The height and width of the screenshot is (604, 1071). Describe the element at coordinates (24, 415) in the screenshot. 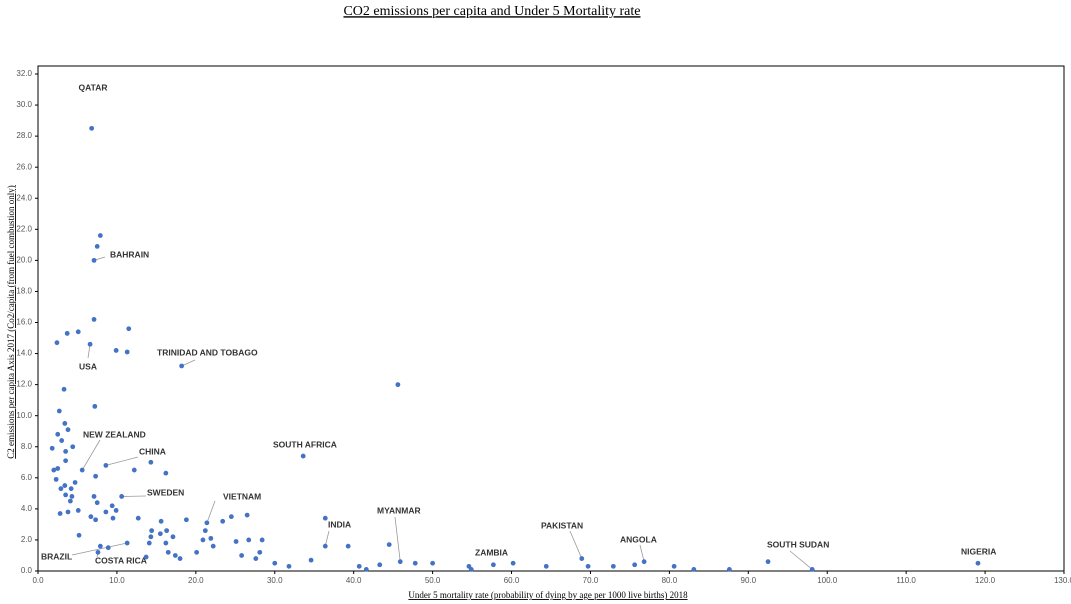

I see `y-tick-label: 10.0` at that location.